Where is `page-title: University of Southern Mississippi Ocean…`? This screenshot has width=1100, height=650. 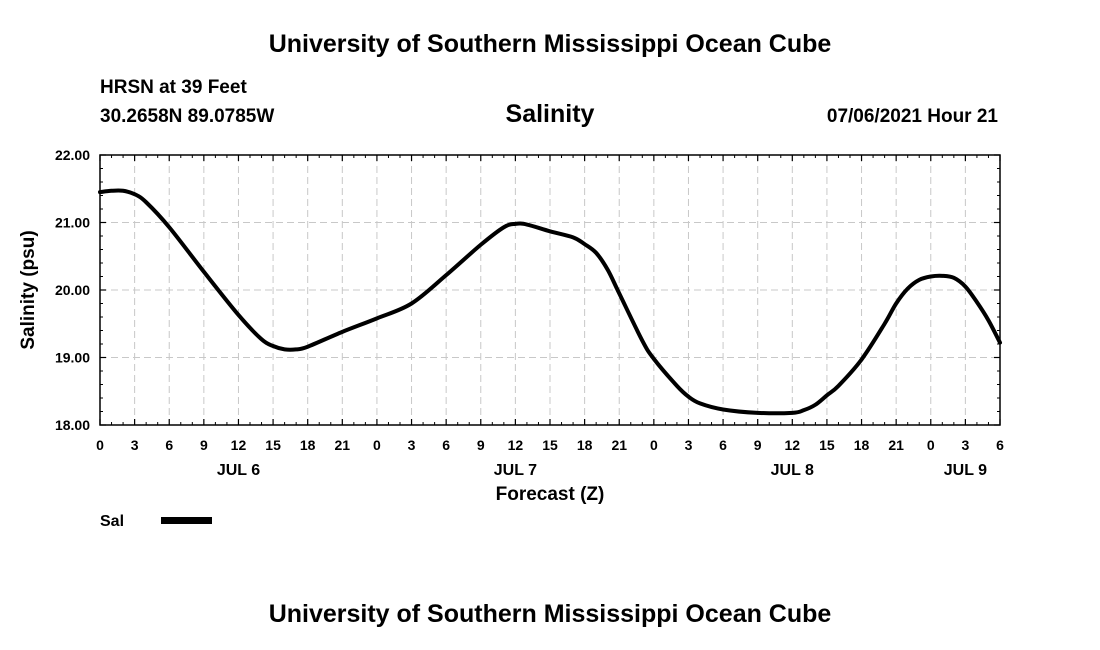
page-title: University of Southern Mississippi Ocean… is located at coordinates (550, 44).